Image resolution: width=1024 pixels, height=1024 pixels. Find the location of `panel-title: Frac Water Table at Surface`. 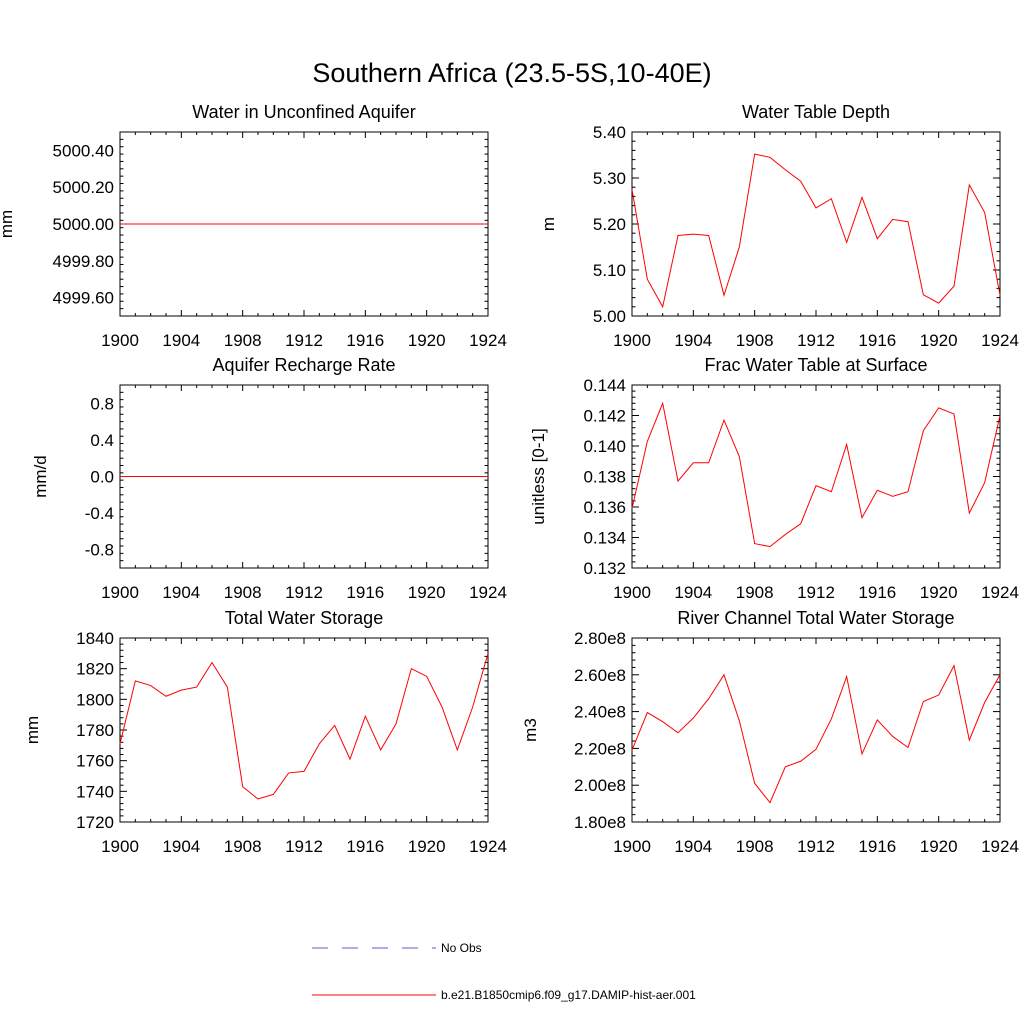

panel-title: Frac Water Table at Surface is located at coordinates (815, 365).